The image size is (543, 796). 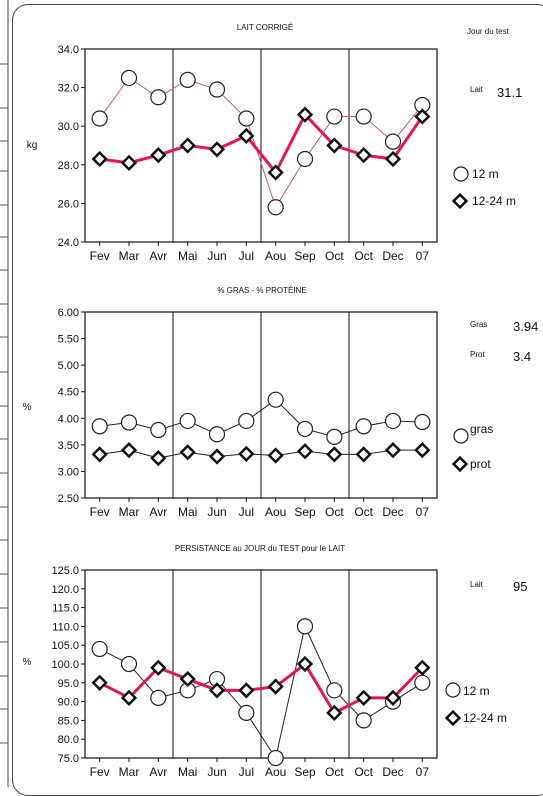 I want to click on y-axis-label: %, so click(x=27, y=407).